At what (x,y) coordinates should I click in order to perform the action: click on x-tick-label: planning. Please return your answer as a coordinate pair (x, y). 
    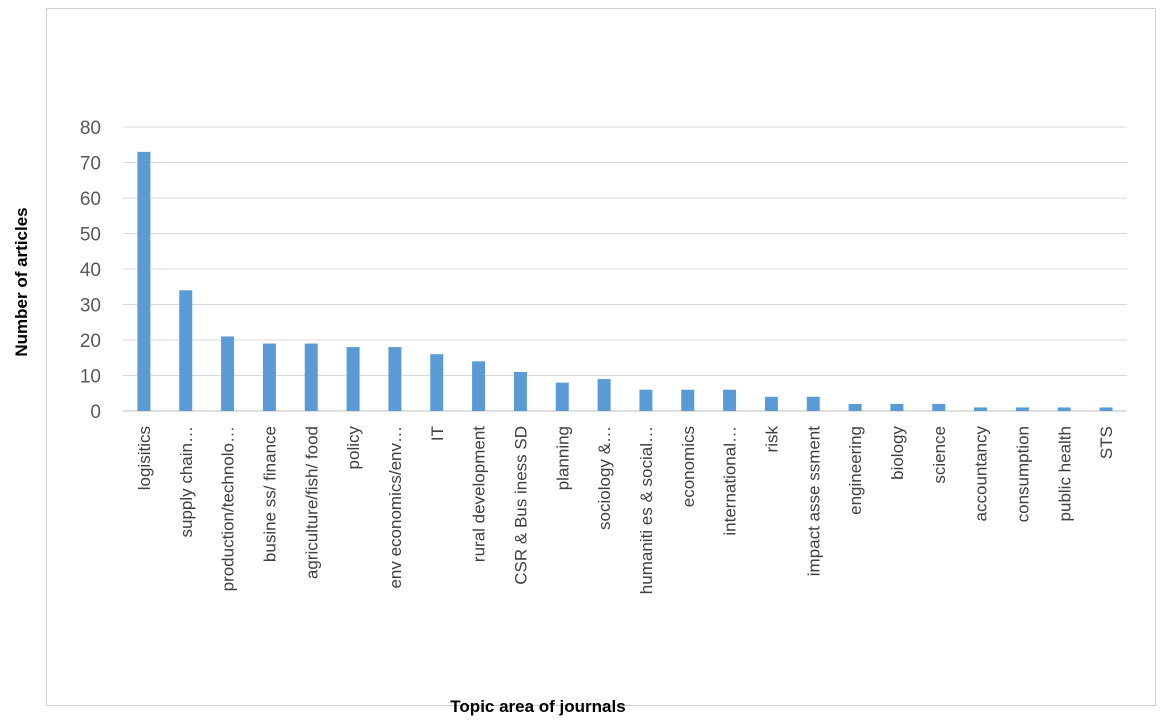
    Looking at the image, I should click on (562, 458).